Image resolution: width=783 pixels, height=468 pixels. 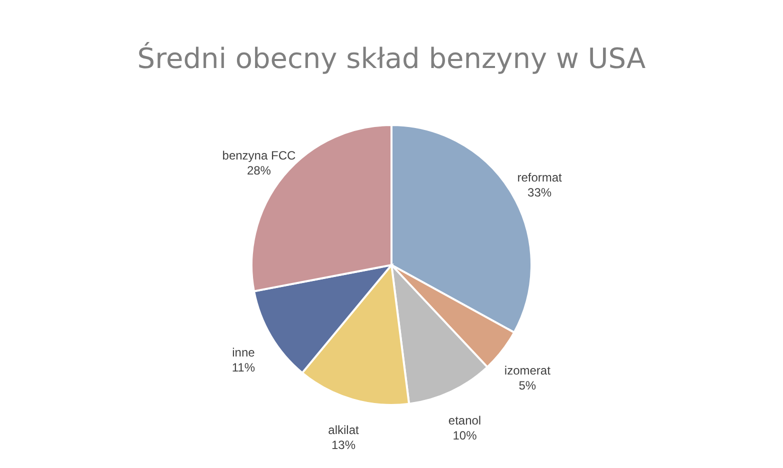 What do you see at coordinates (465, 435) in the screenshot?
I see `data-label: 10%` at bounding box center [465, 435].